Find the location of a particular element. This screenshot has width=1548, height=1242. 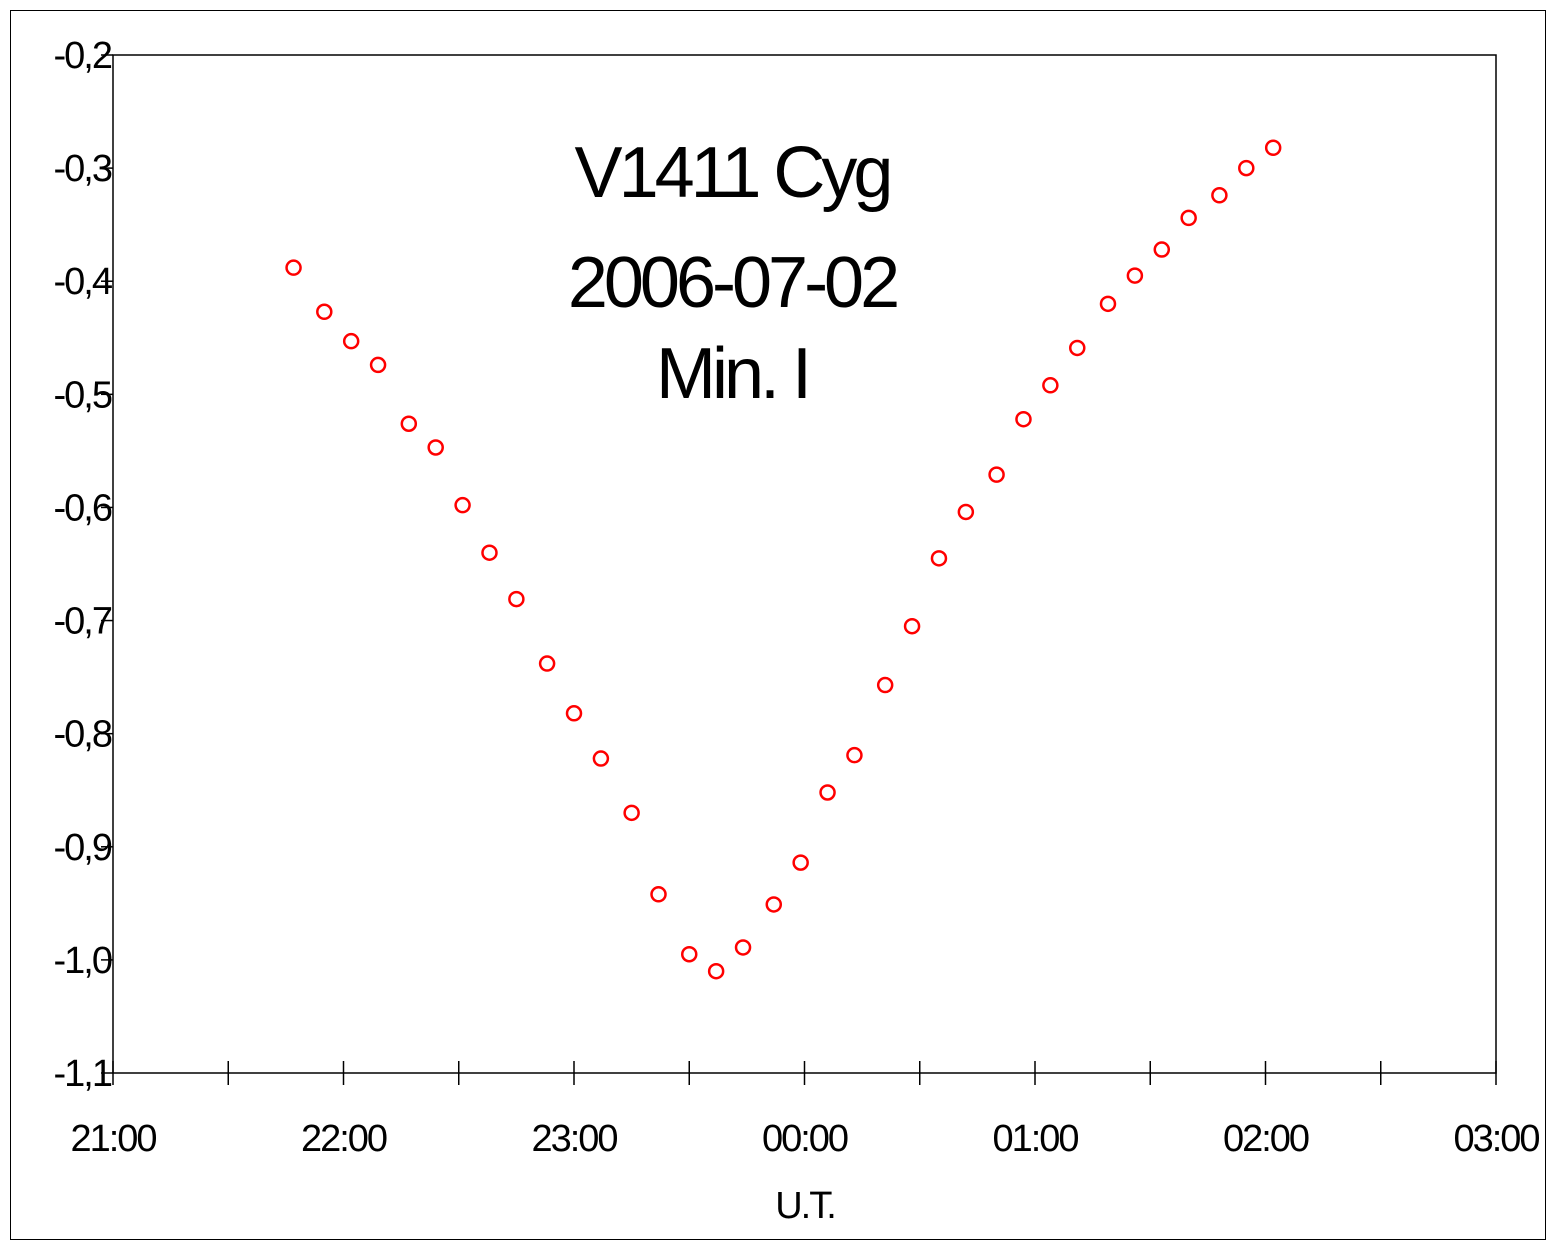

y-tick-label: -1,1 is located at coordinates (83, 1074).